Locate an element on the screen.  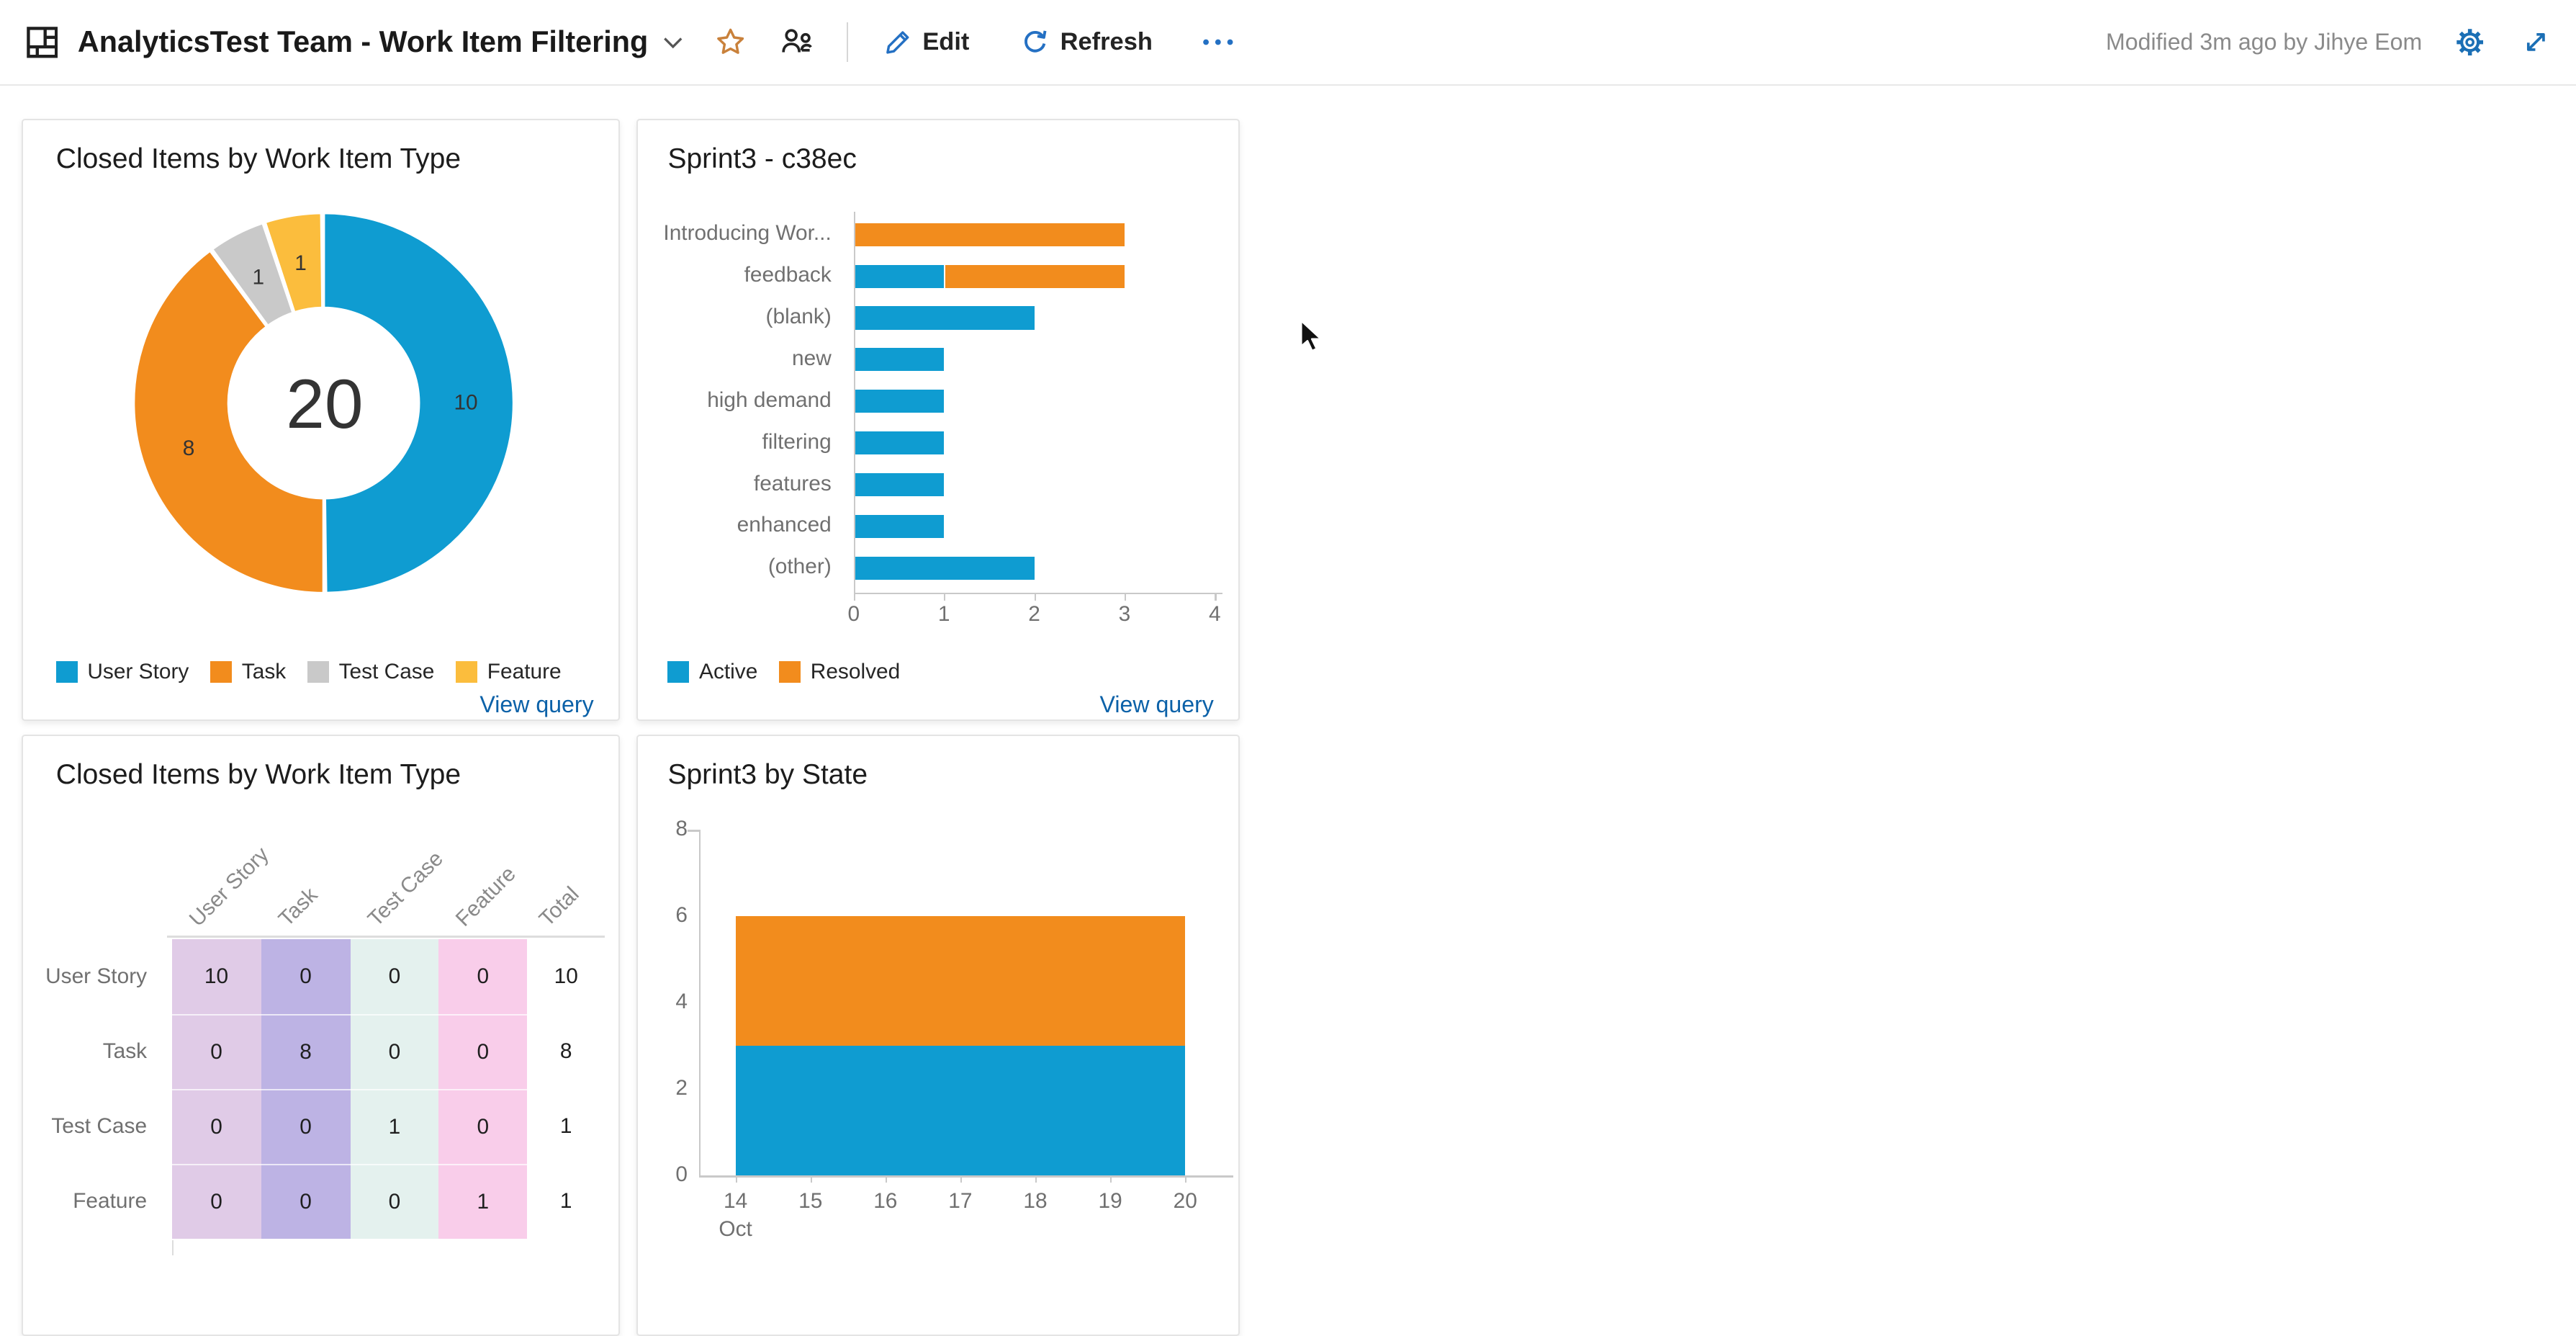
refresh-label: Refresh is located at coordinates (1106, 42).